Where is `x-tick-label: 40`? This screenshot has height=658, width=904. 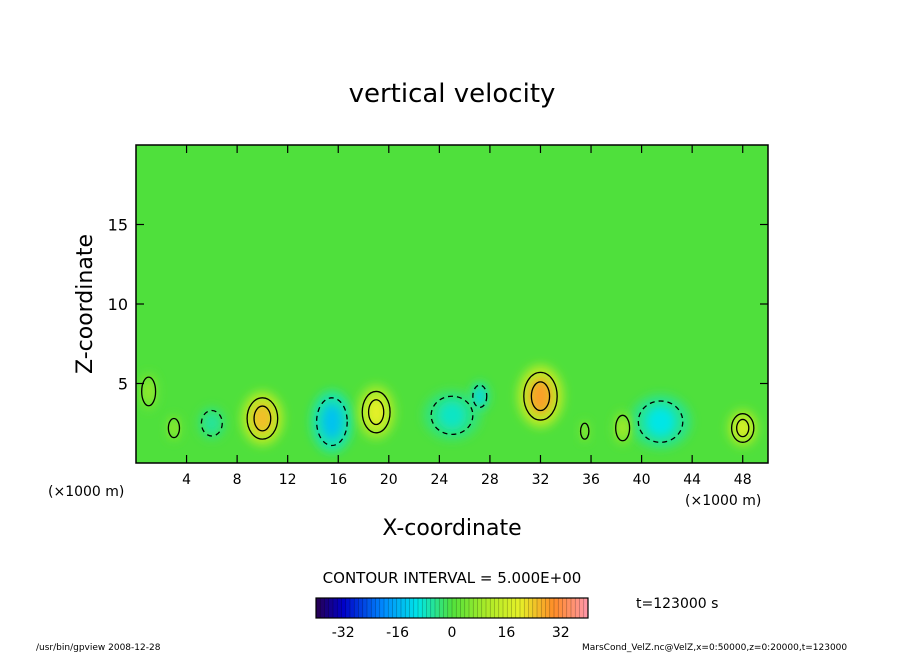
x-tick-label: 40 is located at coordinates (642, 480).